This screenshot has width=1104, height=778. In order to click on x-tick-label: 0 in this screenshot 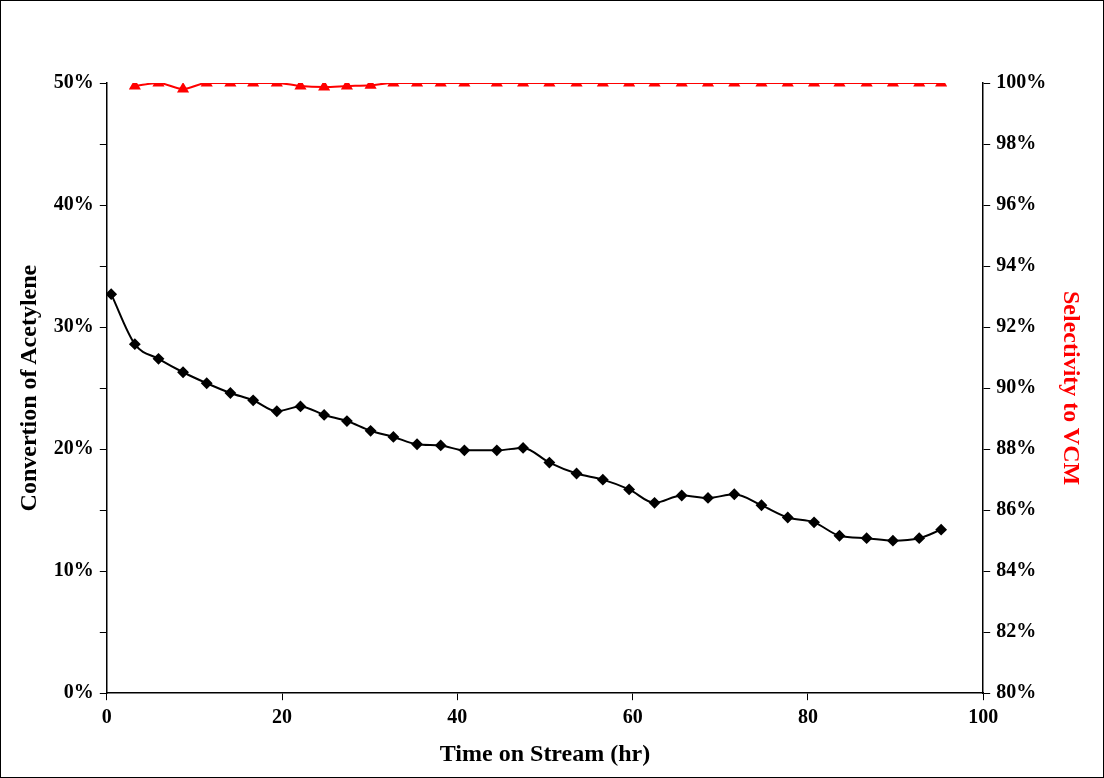, I will do `click(106, 716)`.